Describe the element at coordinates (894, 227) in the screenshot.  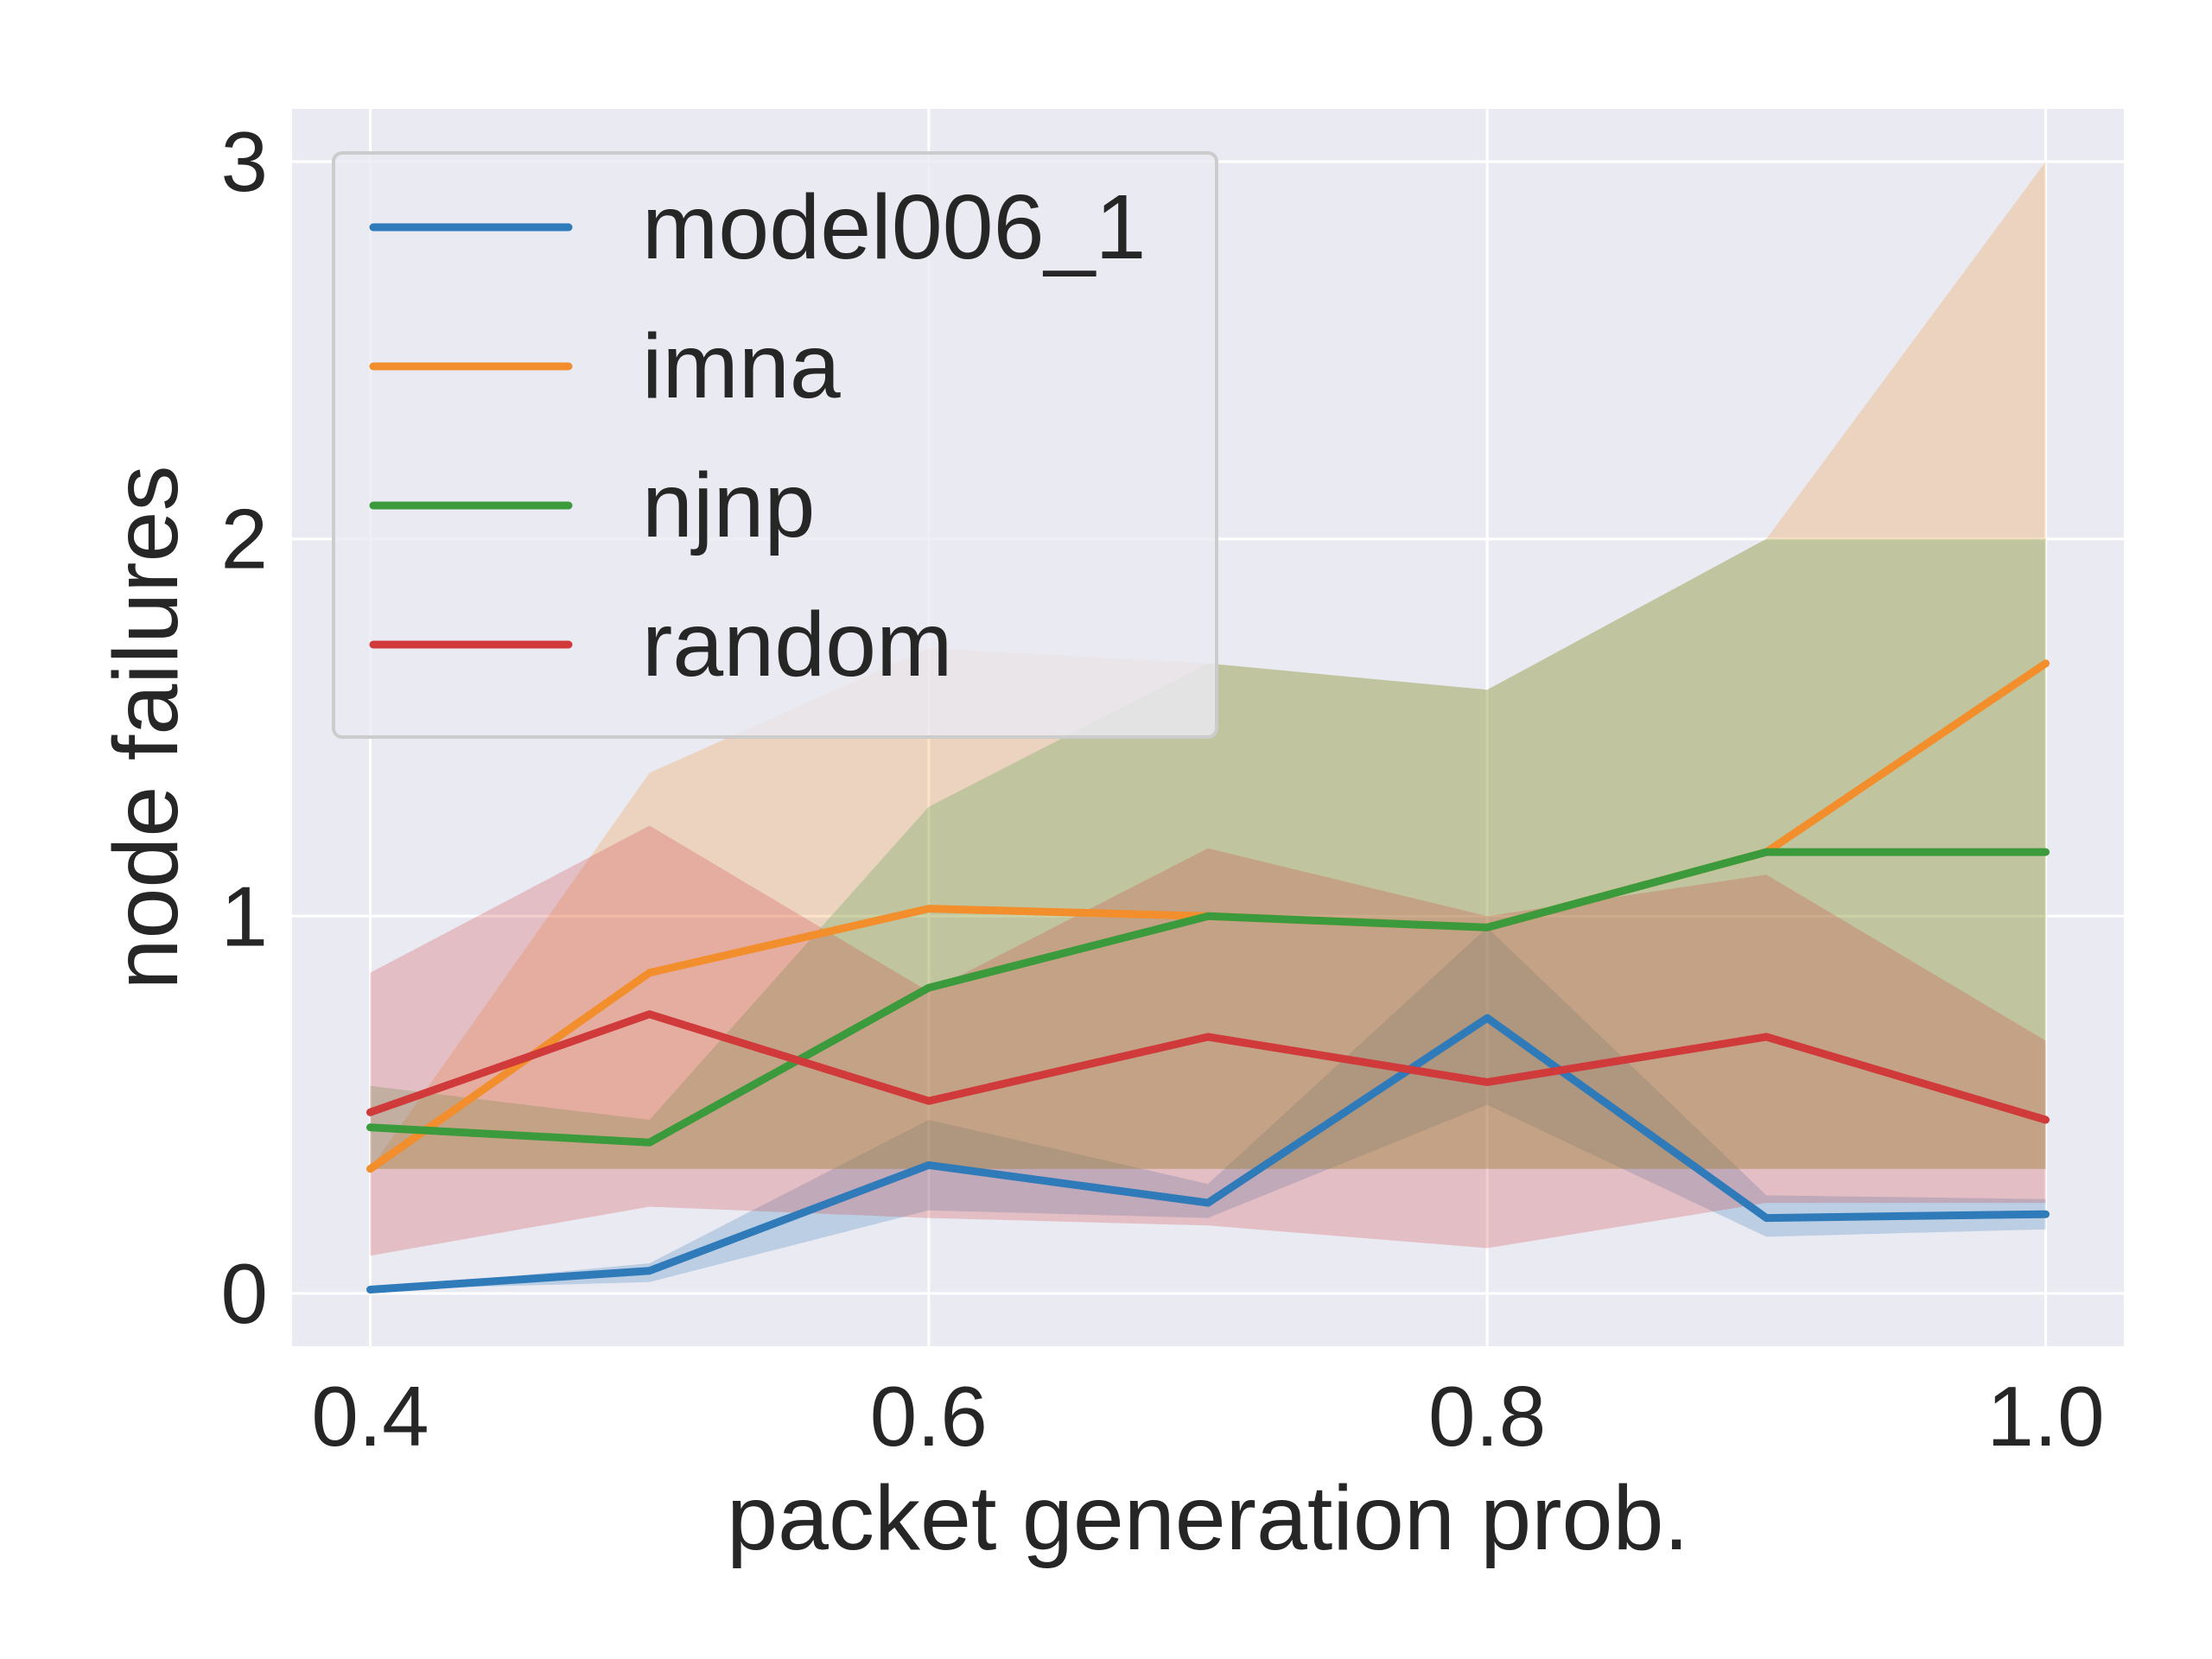
I see `legend-label-model006_1: model006_1` at that location.